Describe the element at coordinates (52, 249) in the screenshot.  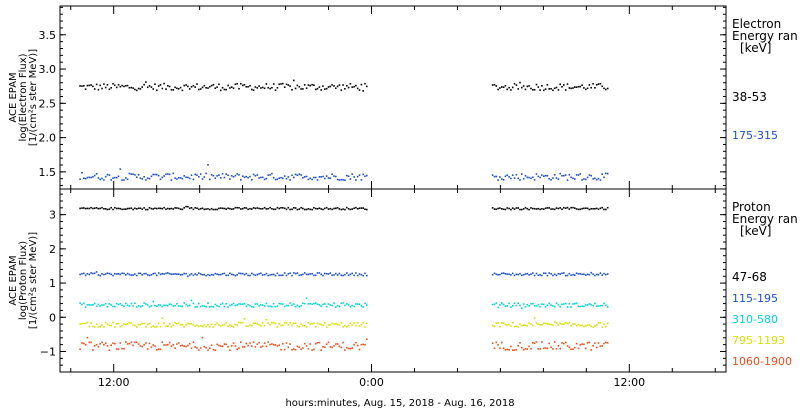
I see `y-tick-label: 2` at that location.